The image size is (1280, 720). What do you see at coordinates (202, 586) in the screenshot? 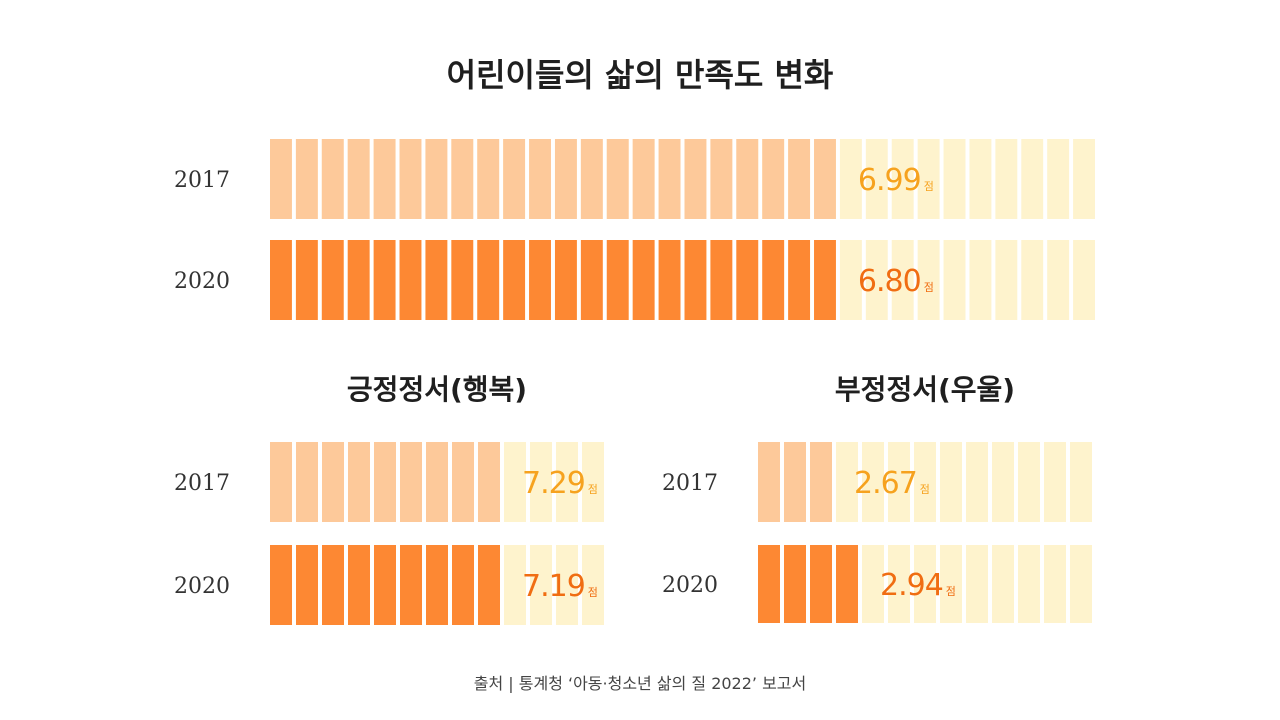
I see `year-label: 2020` at bounding box center [202, 586].